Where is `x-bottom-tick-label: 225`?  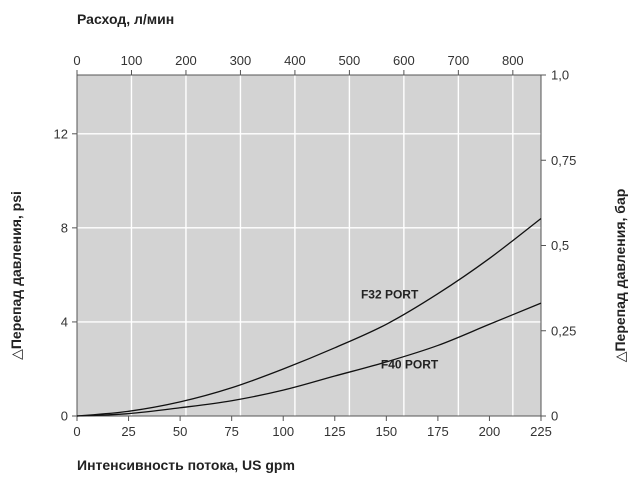
x-bottom-tick-label: 225 is located at coordinates (541, 431).